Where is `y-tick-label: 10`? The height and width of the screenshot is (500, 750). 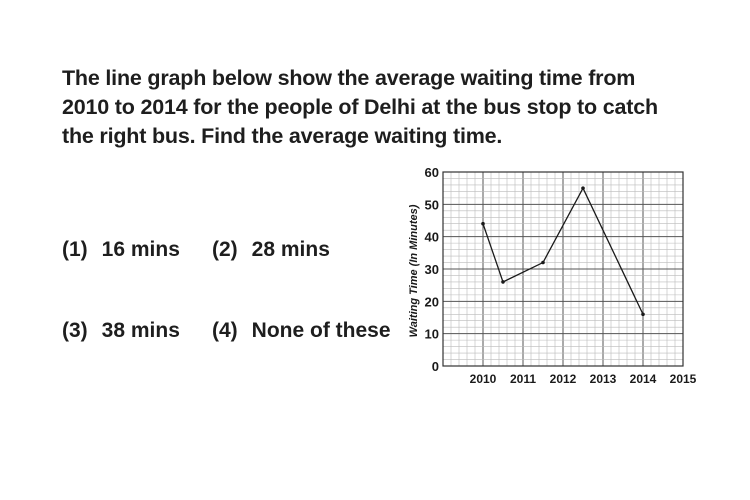 y-tick-label: 10 is located at coordinates (432, 334).